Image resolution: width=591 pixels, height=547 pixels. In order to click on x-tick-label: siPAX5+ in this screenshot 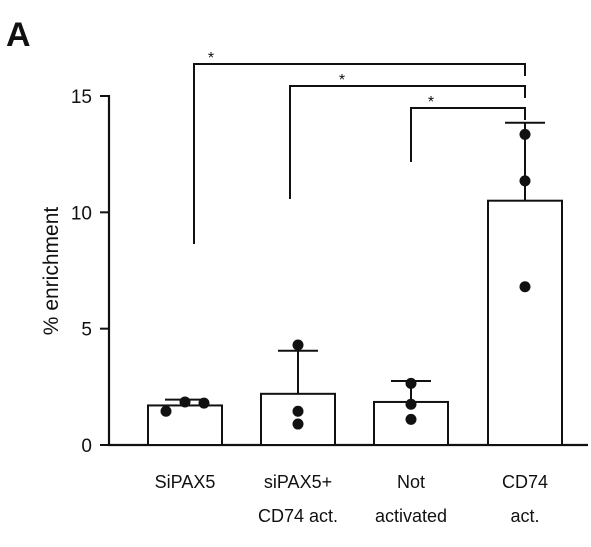, I will do `click(298, 482)`.